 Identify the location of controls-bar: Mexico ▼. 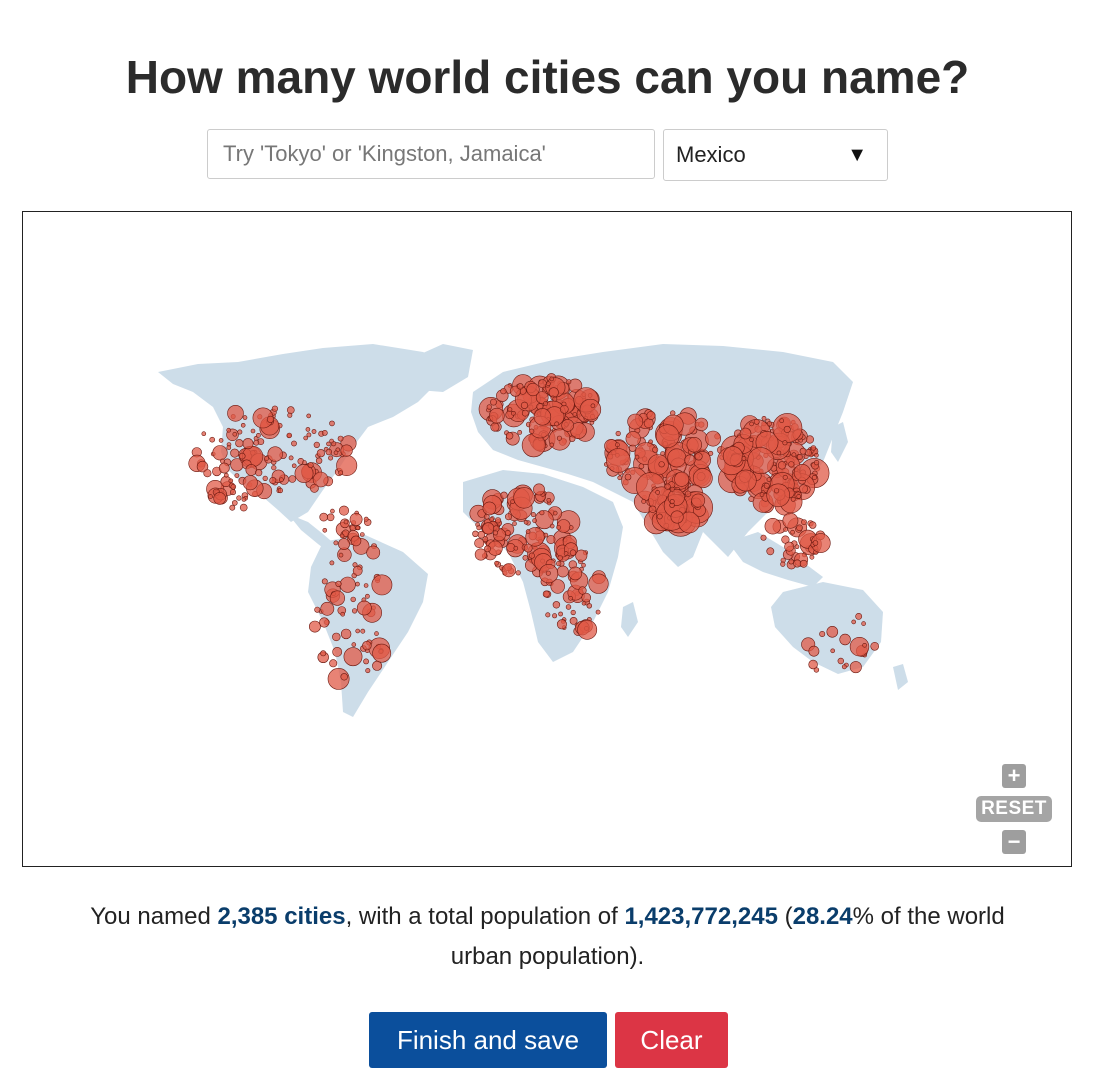
(547, 155).